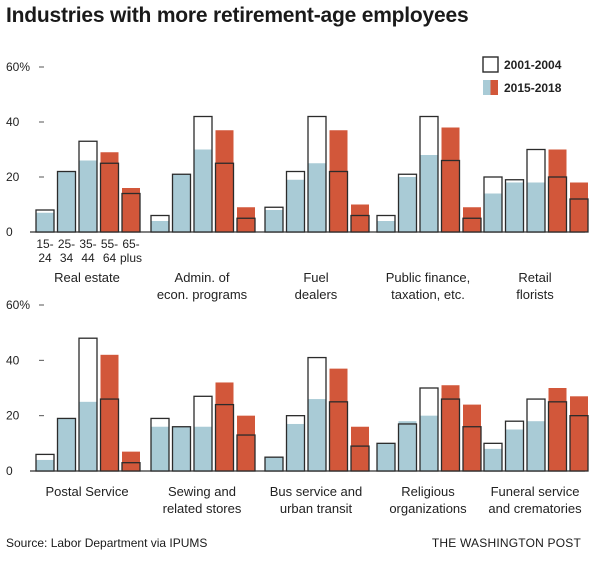 The image size is (593, 561). What do you see at coordinates (130, 244) in the screenshot?
I see `age-group-label: 65-` at bounding box center [130, 244].